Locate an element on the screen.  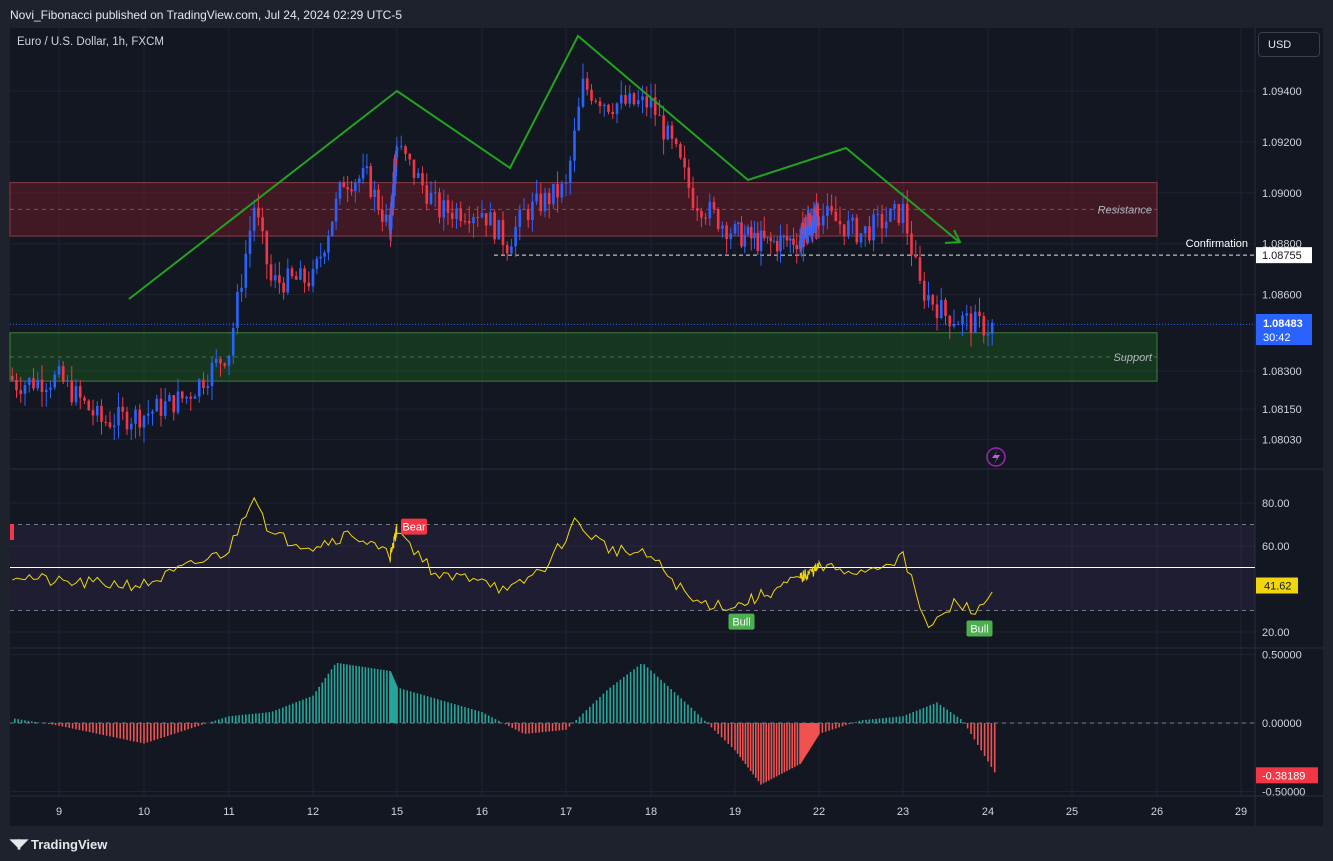
date-tick: 22 is located at coordinates (819, 812).